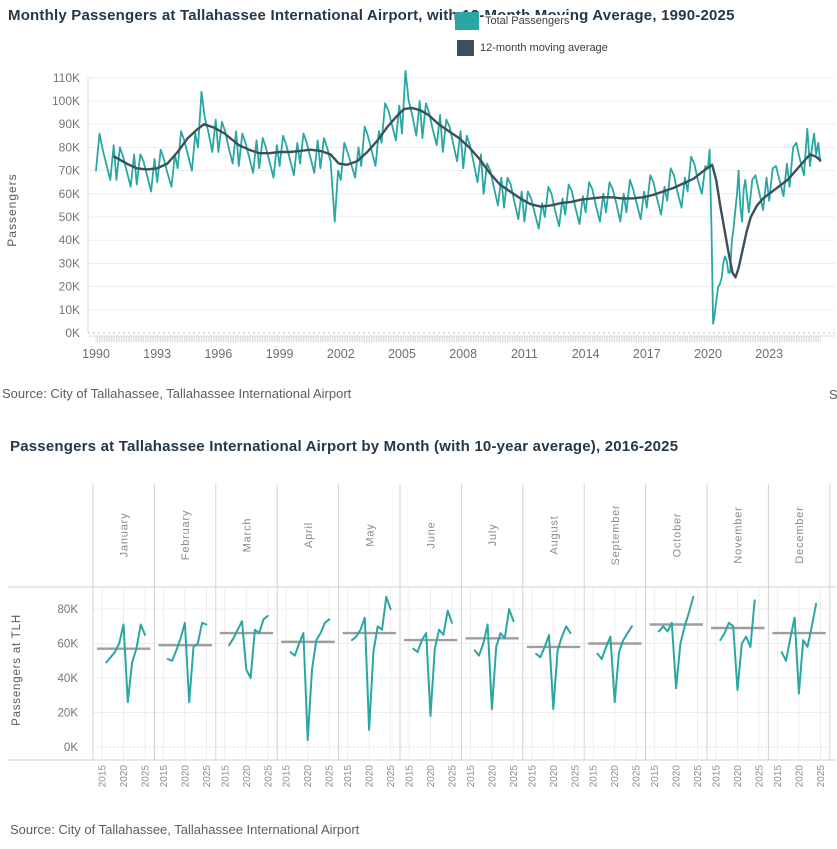  Describe the element at coordinates (310, 680) in the screenshot. I see `month-line-april` at that location.